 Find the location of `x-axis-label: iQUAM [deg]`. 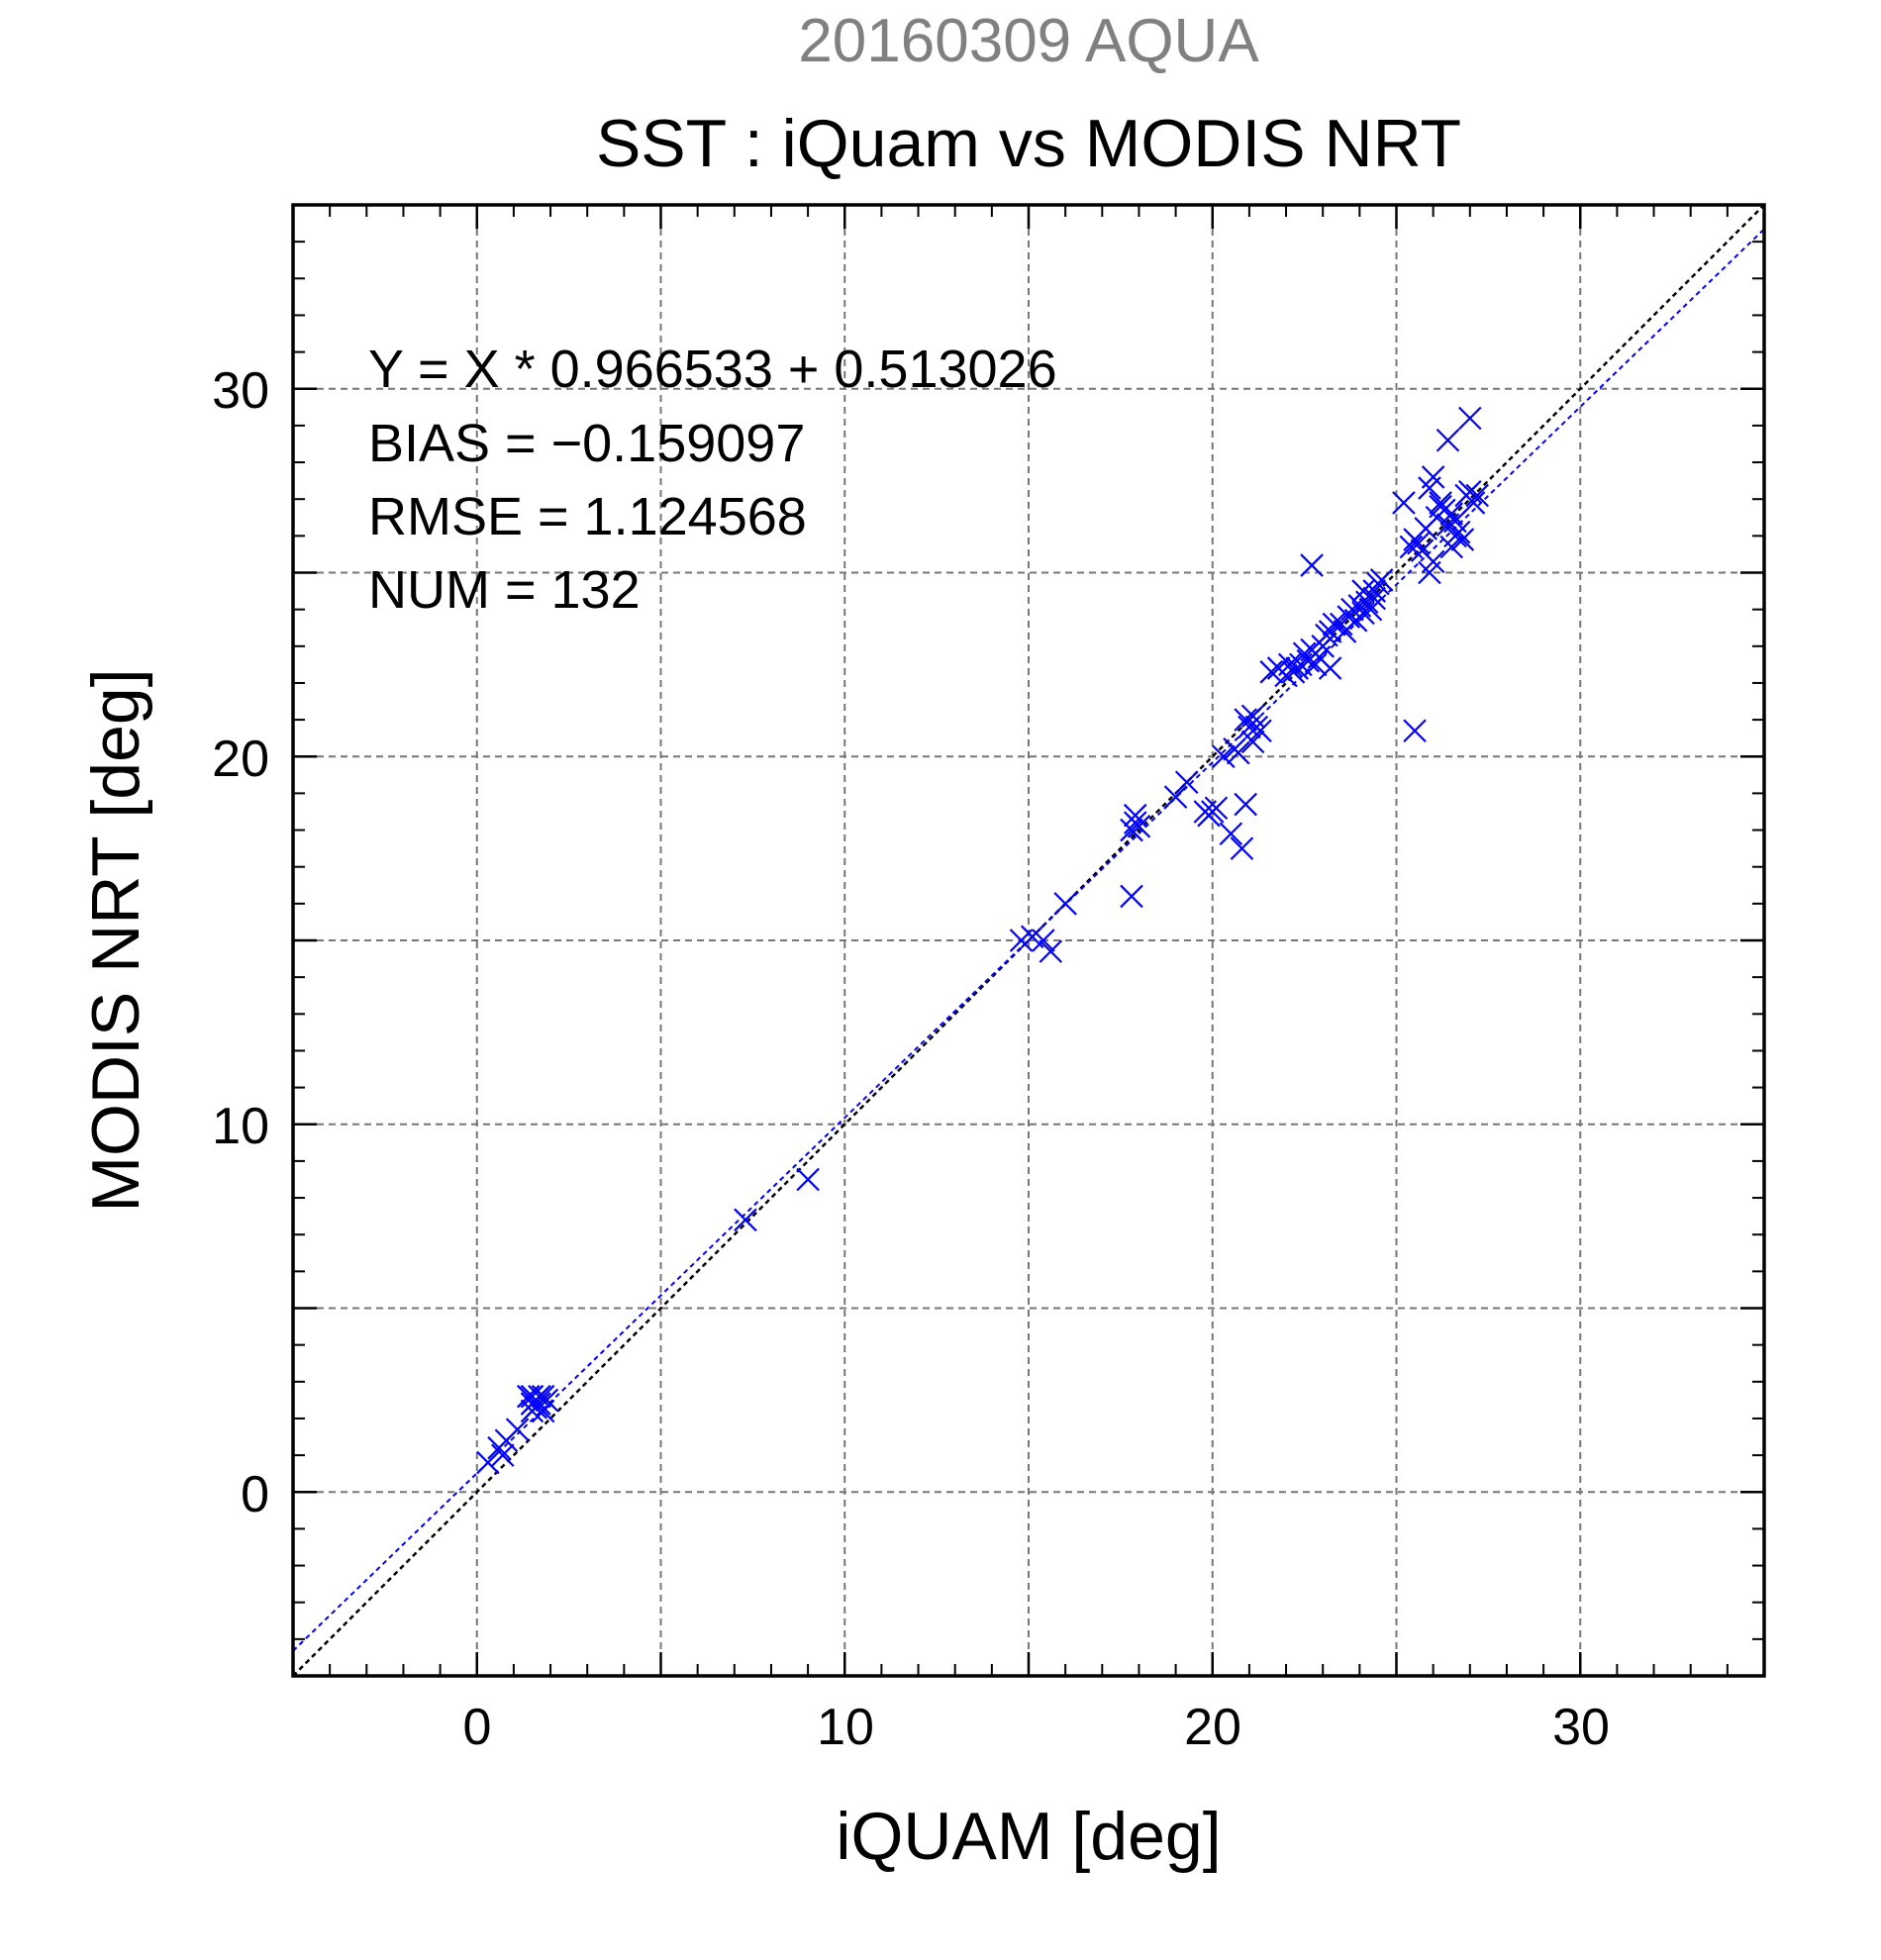

x-axis-label: iQUAM [deg] is located at coordinates (1028, 1836).